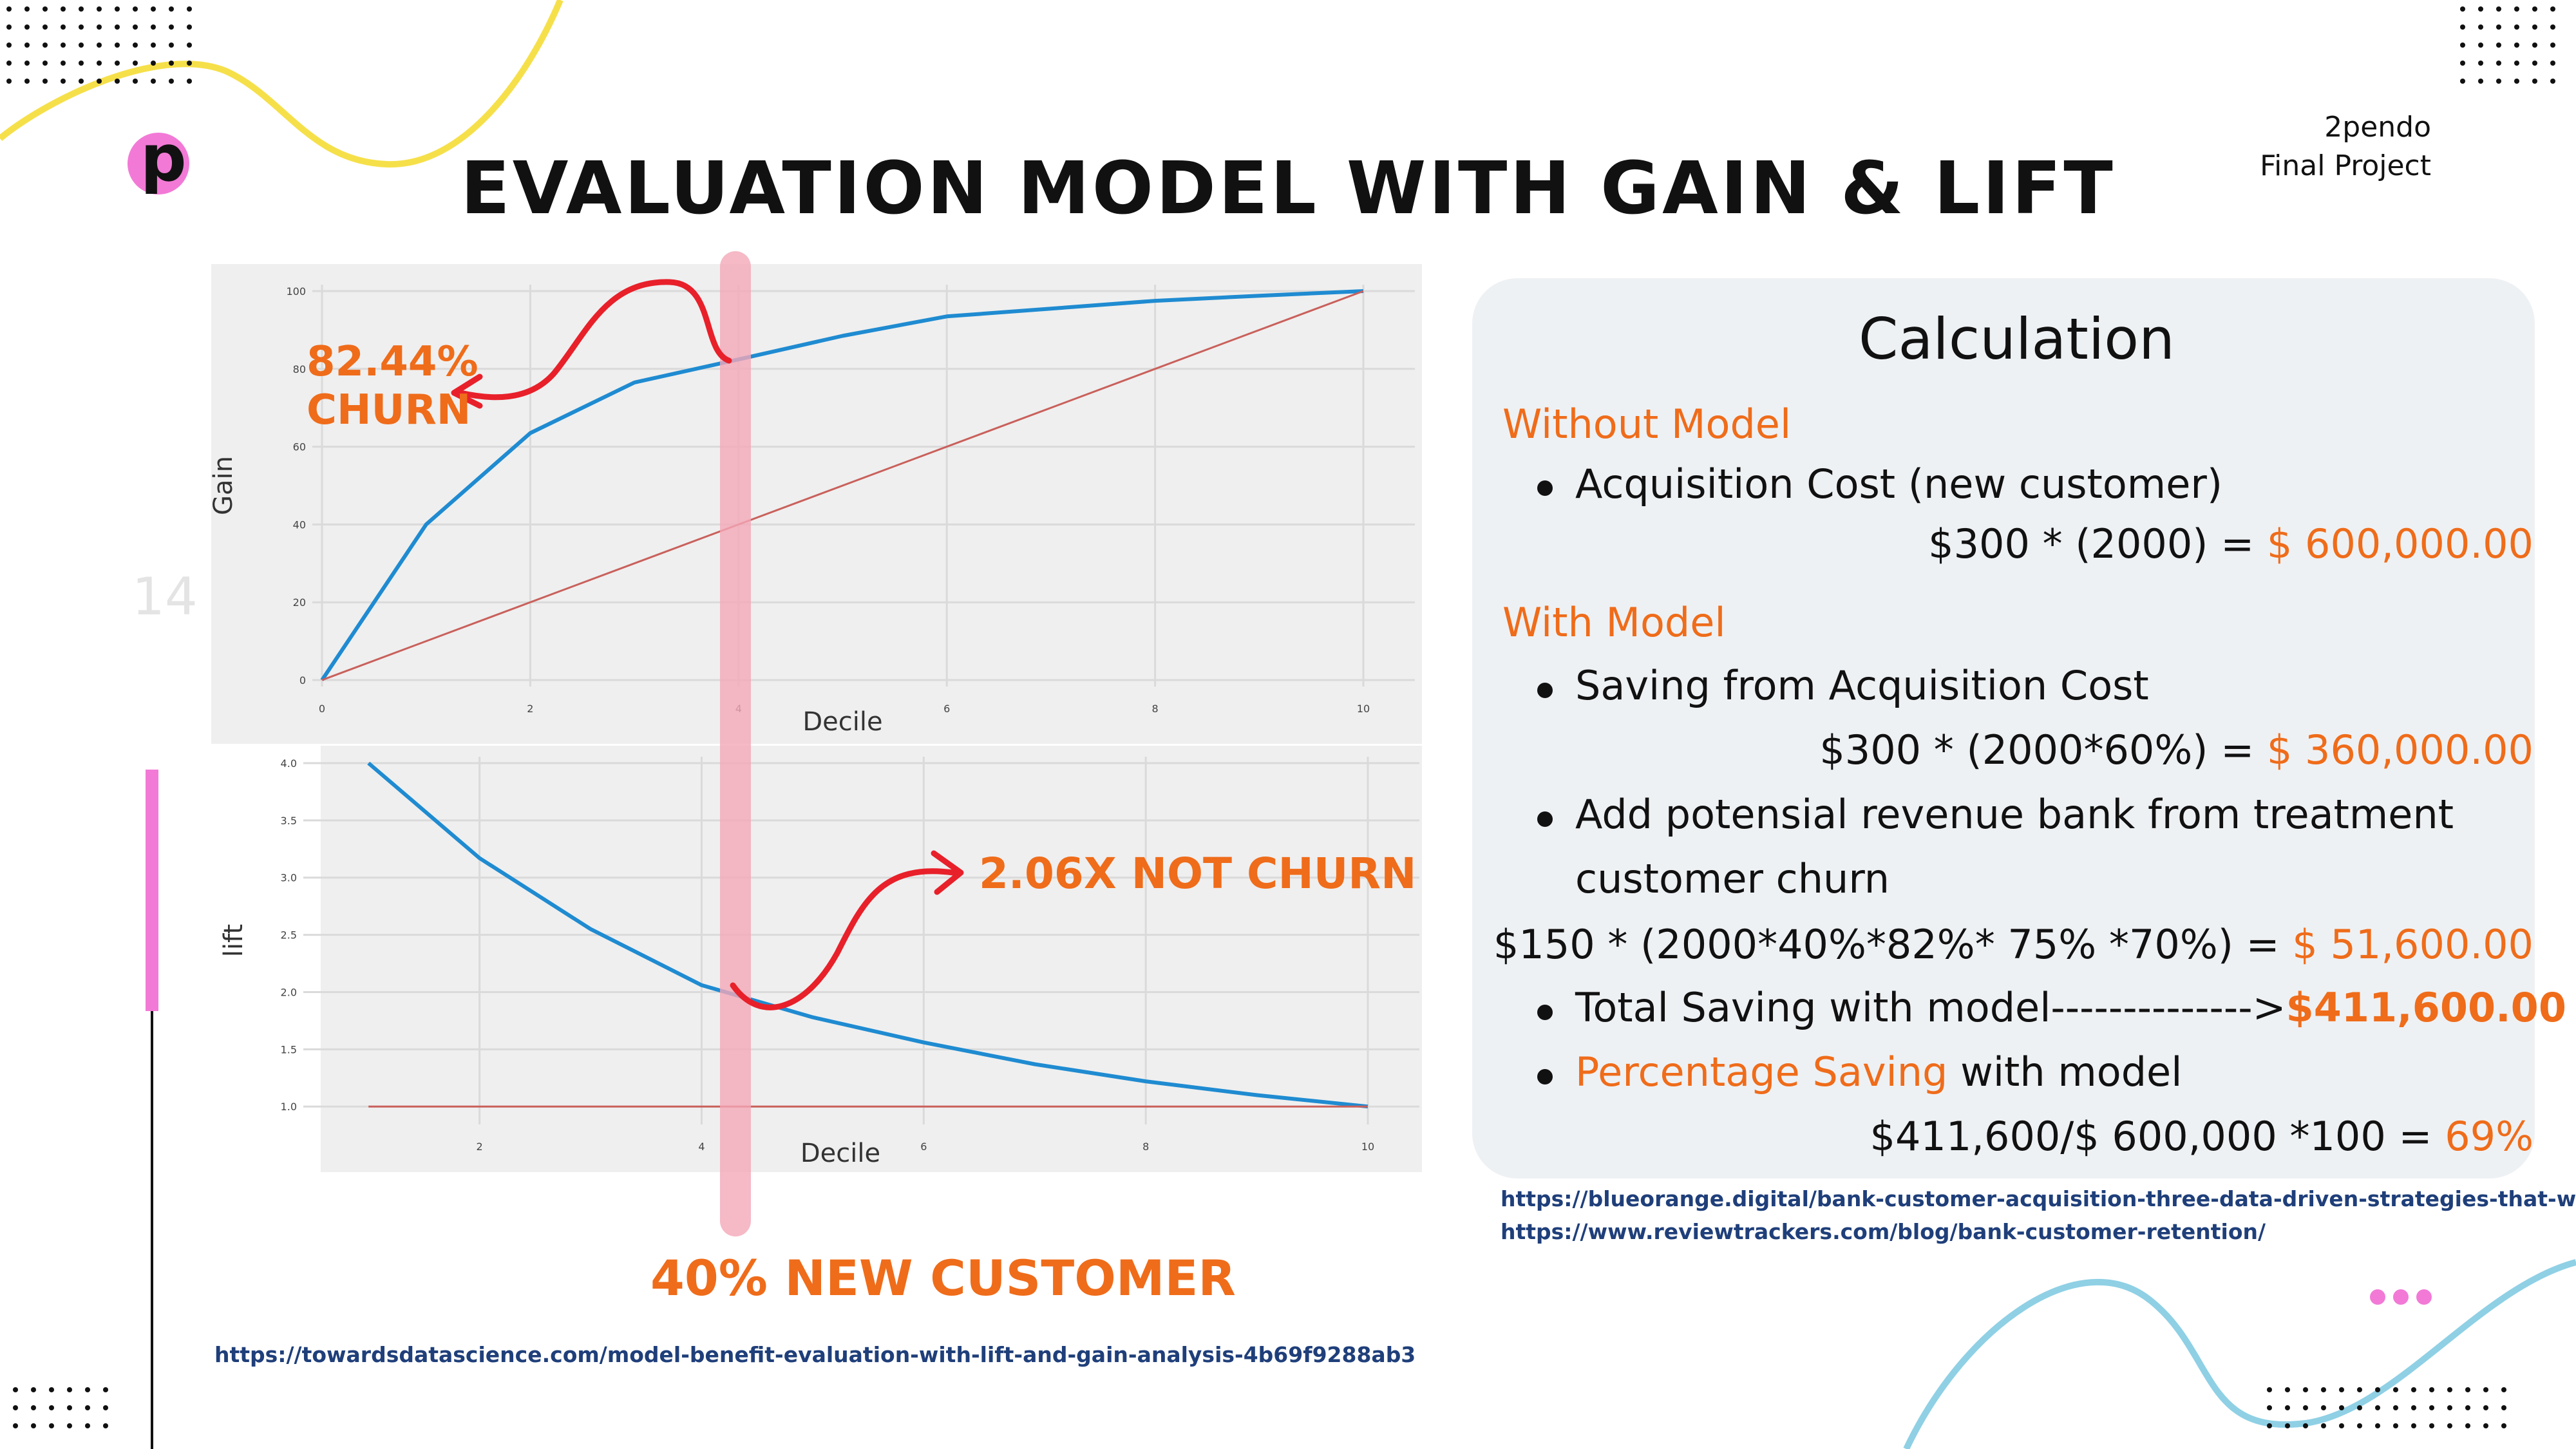  Describe the element at coordinates (296, 291) in the screenshot. I see `gain-y-tick-label: 100` at that location.